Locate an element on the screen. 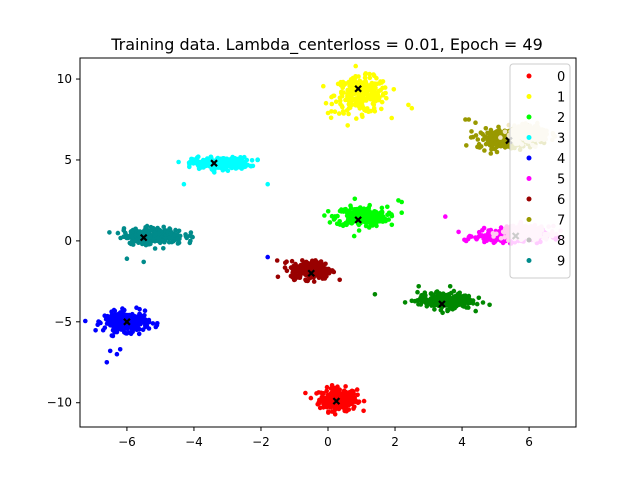 Image resolution: width=640 pixels, height=480 pixels. legend-label: 4 is located at coordinates (561, 159).